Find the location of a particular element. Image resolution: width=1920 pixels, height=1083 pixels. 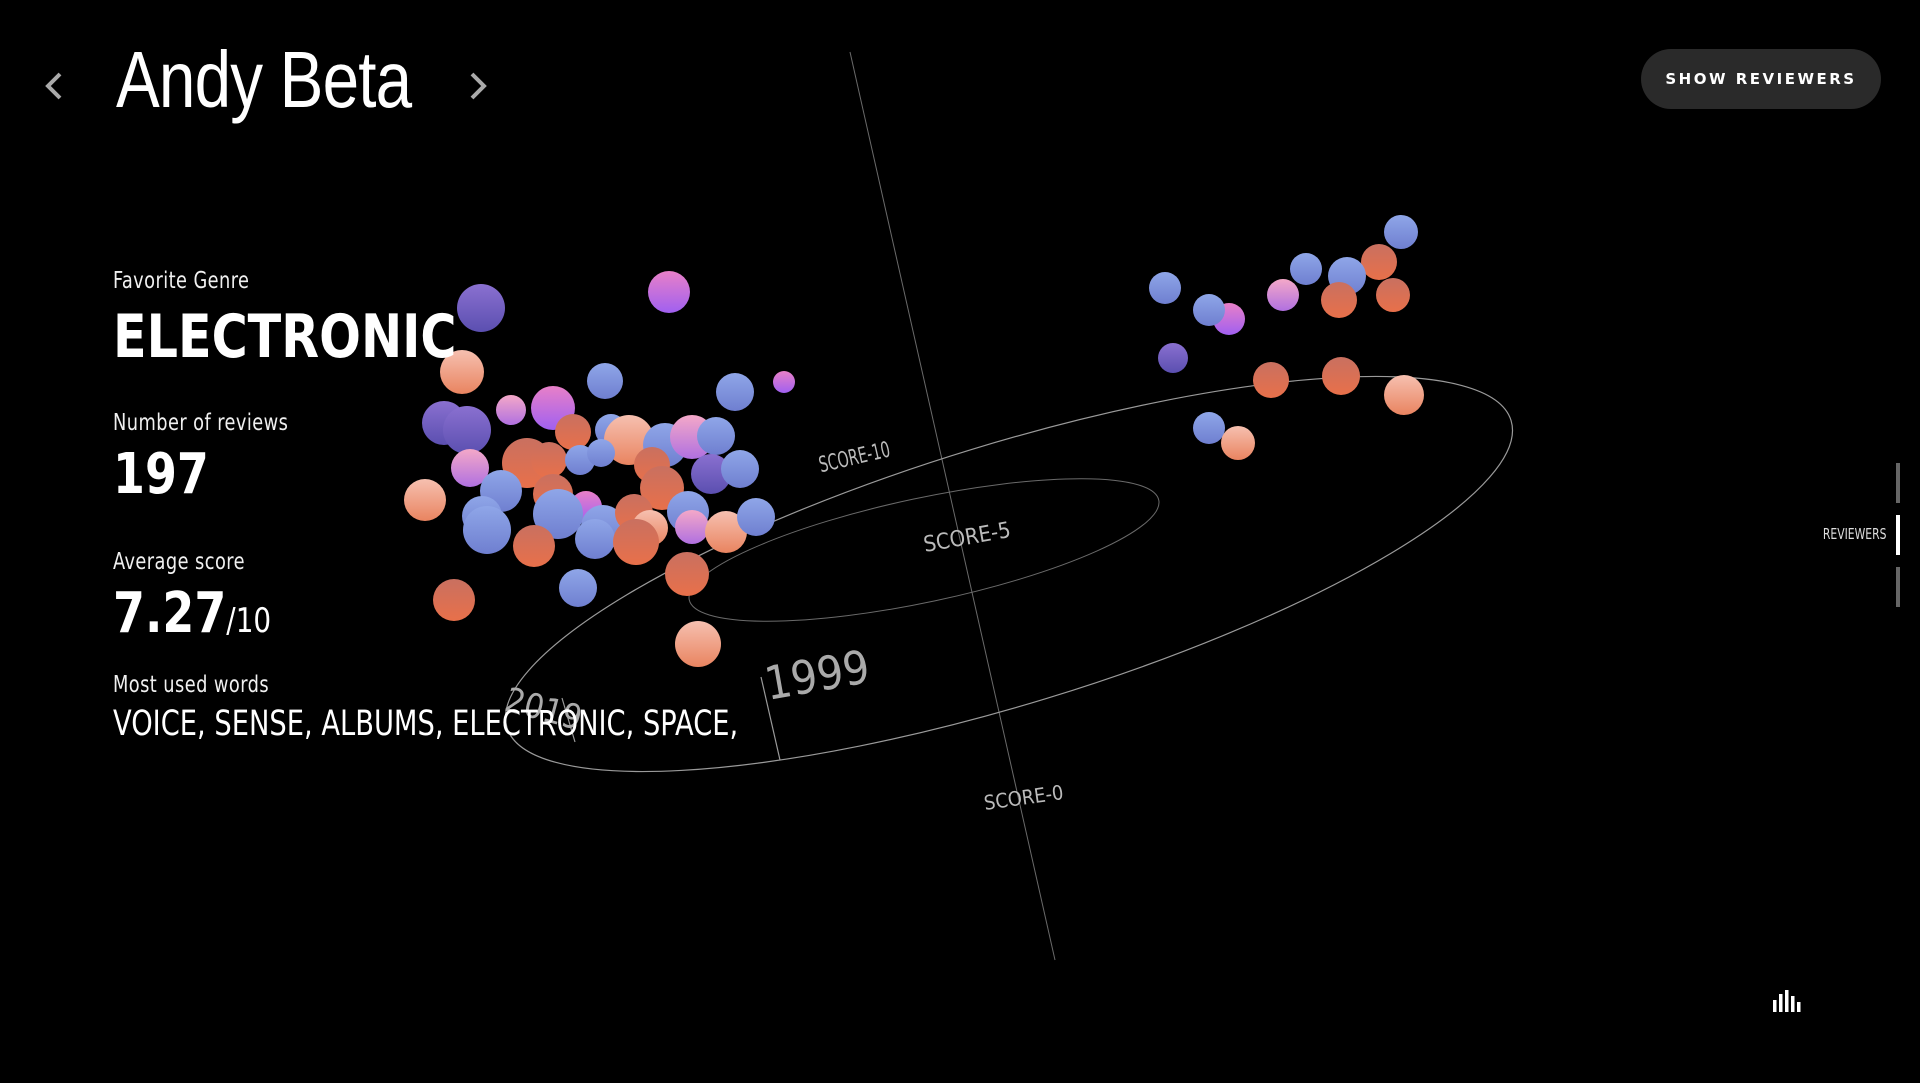

average-score-label: Average score is located at coordinates (179, 562).